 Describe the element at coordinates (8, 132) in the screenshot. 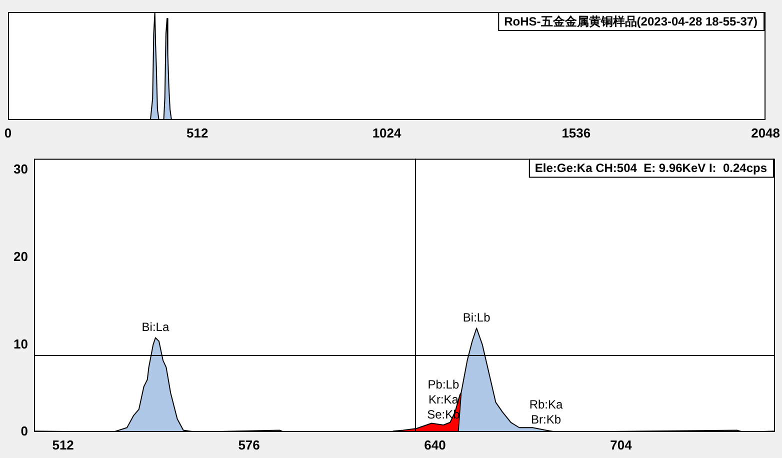

I see `x-tick-label: 0` at that location.